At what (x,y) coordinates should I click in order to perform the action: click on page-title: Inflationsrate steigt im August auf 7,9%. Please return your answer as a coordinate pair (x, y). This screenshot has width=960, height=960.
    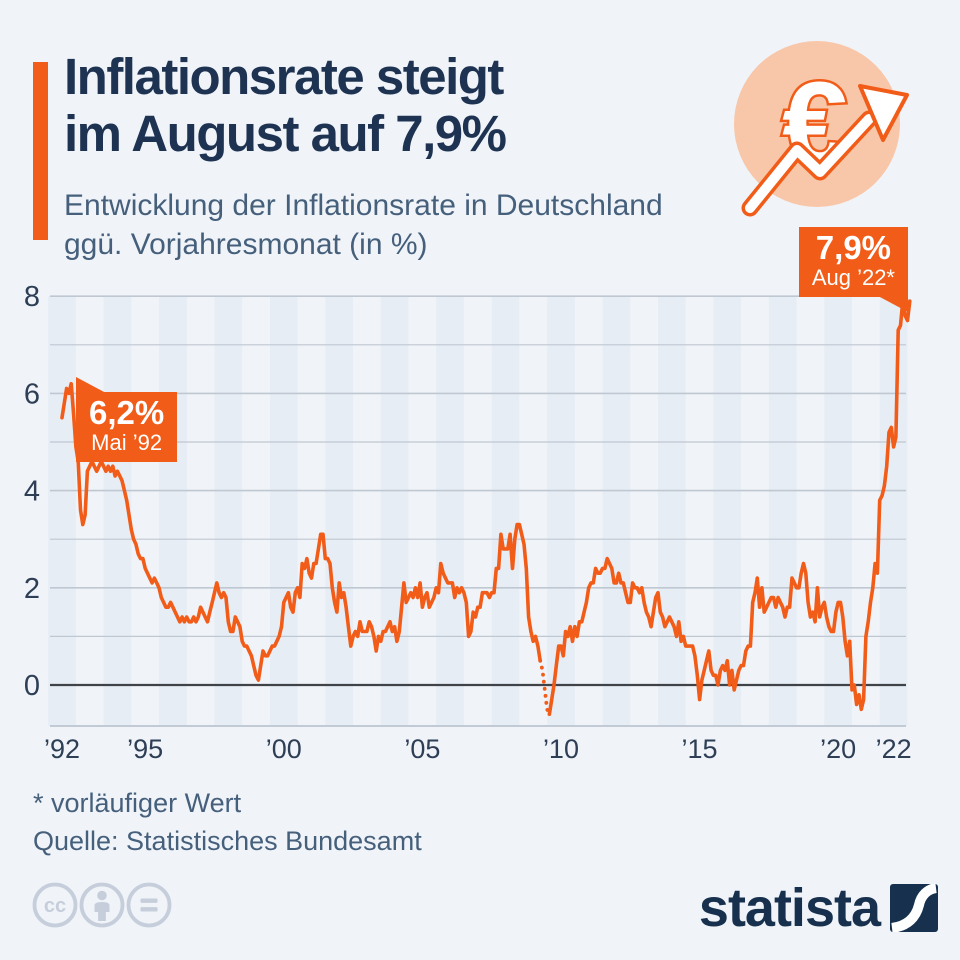
    Looking at the image, I should click on (285, 105).